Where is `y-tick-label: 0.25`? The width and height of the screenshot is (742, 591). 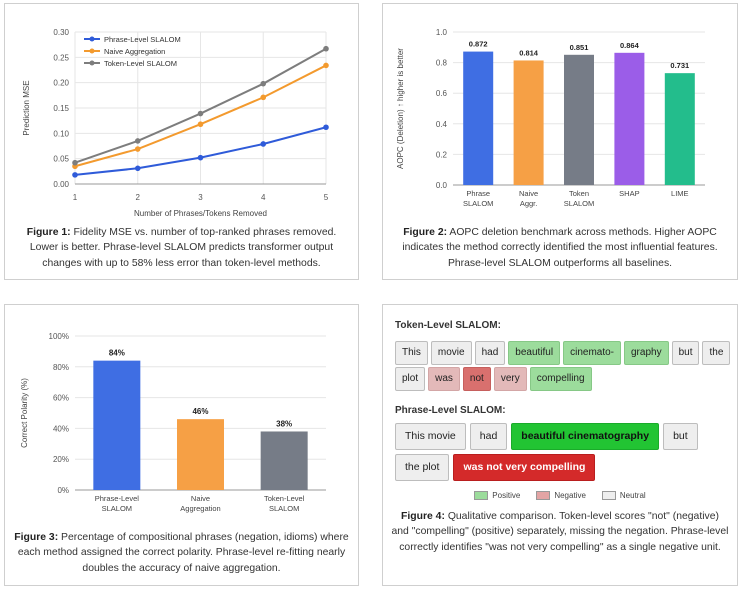 y-tick-label: 0.25 is located at coordinates (61, 57).